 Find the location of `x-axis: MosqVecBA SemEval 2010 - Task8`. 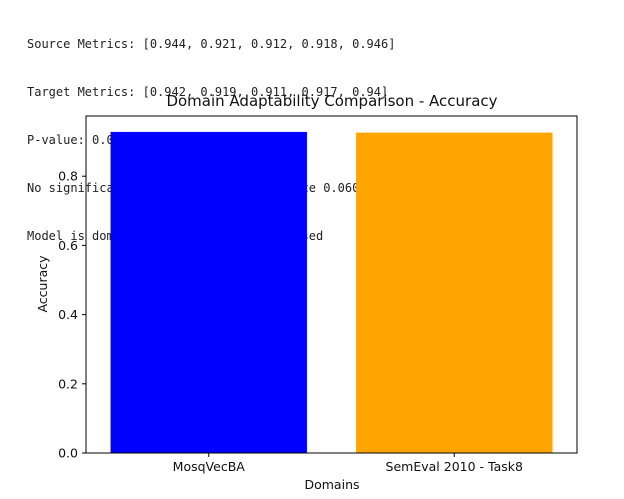

x-axis: MosqVecBA SemEval 2010 - Task8 is located at coordinates (348, 463).